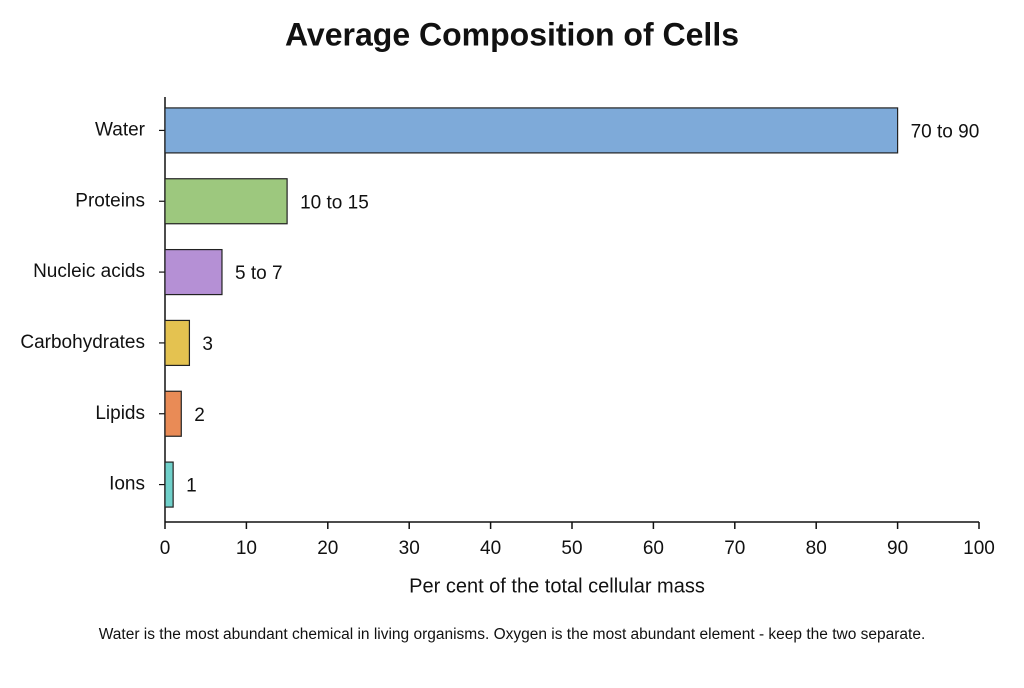 The width and height of the screenshot is (1024, 688). I want to click on x-tick-label: 0, so click(165, 548).